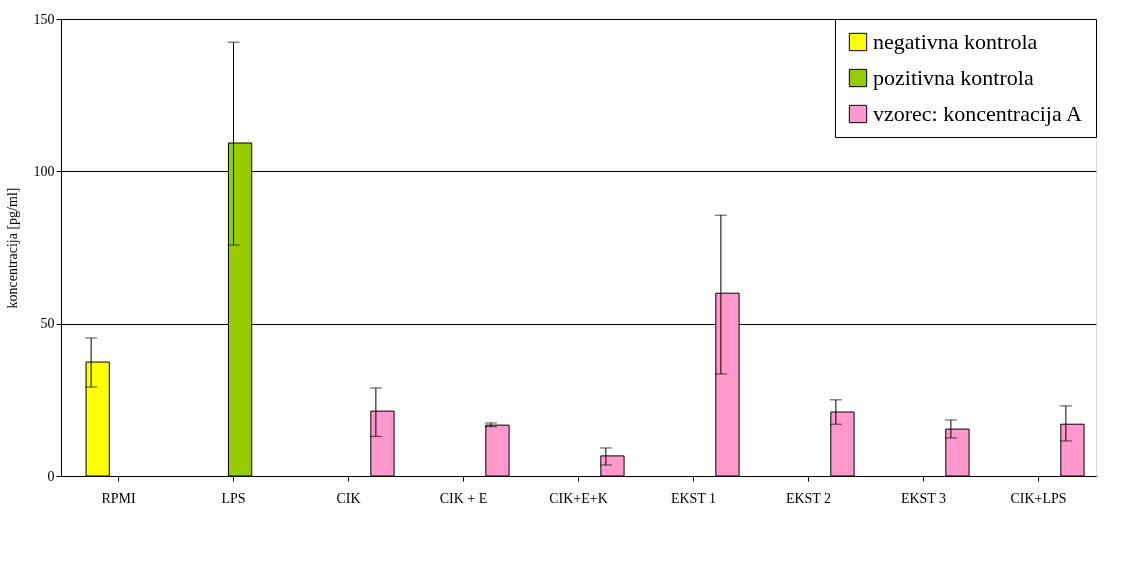 Image resolution: width=1146 pixels, height=578 pixels. I want to click on y-tick-label: 50, so click(47, 324).